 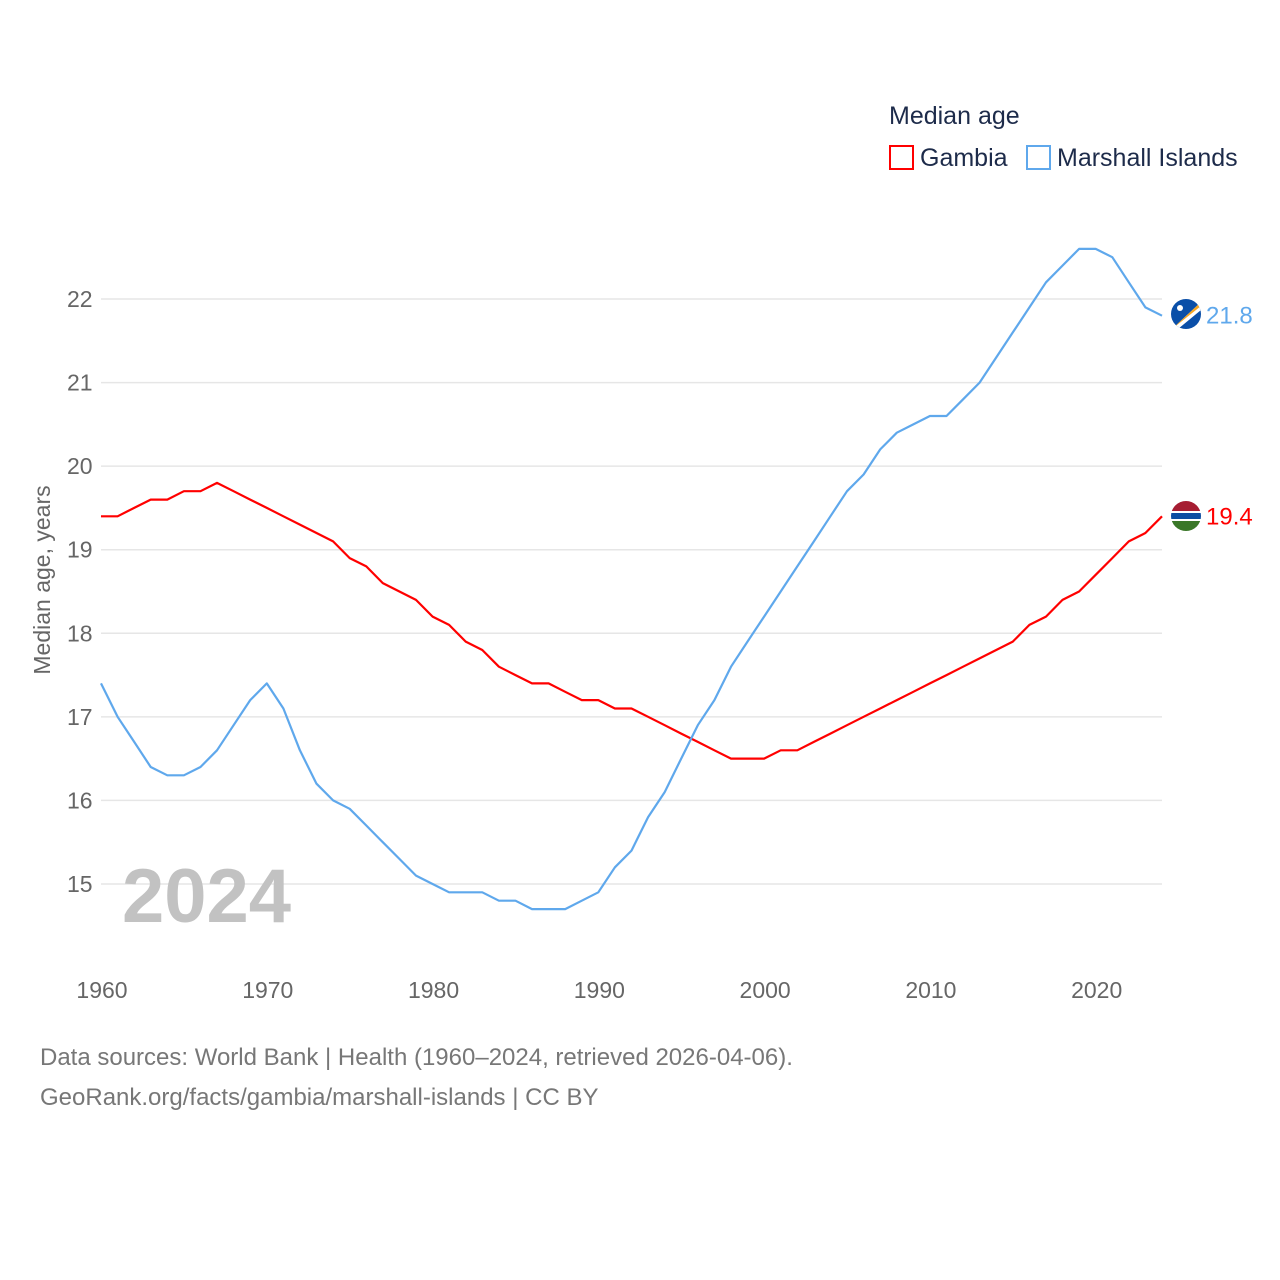 What do you see at coordinates (1063, 137) in the screenshot?
I see `legend: Median age Gambia Marshall Islands` at bounding box center [1063, 137].